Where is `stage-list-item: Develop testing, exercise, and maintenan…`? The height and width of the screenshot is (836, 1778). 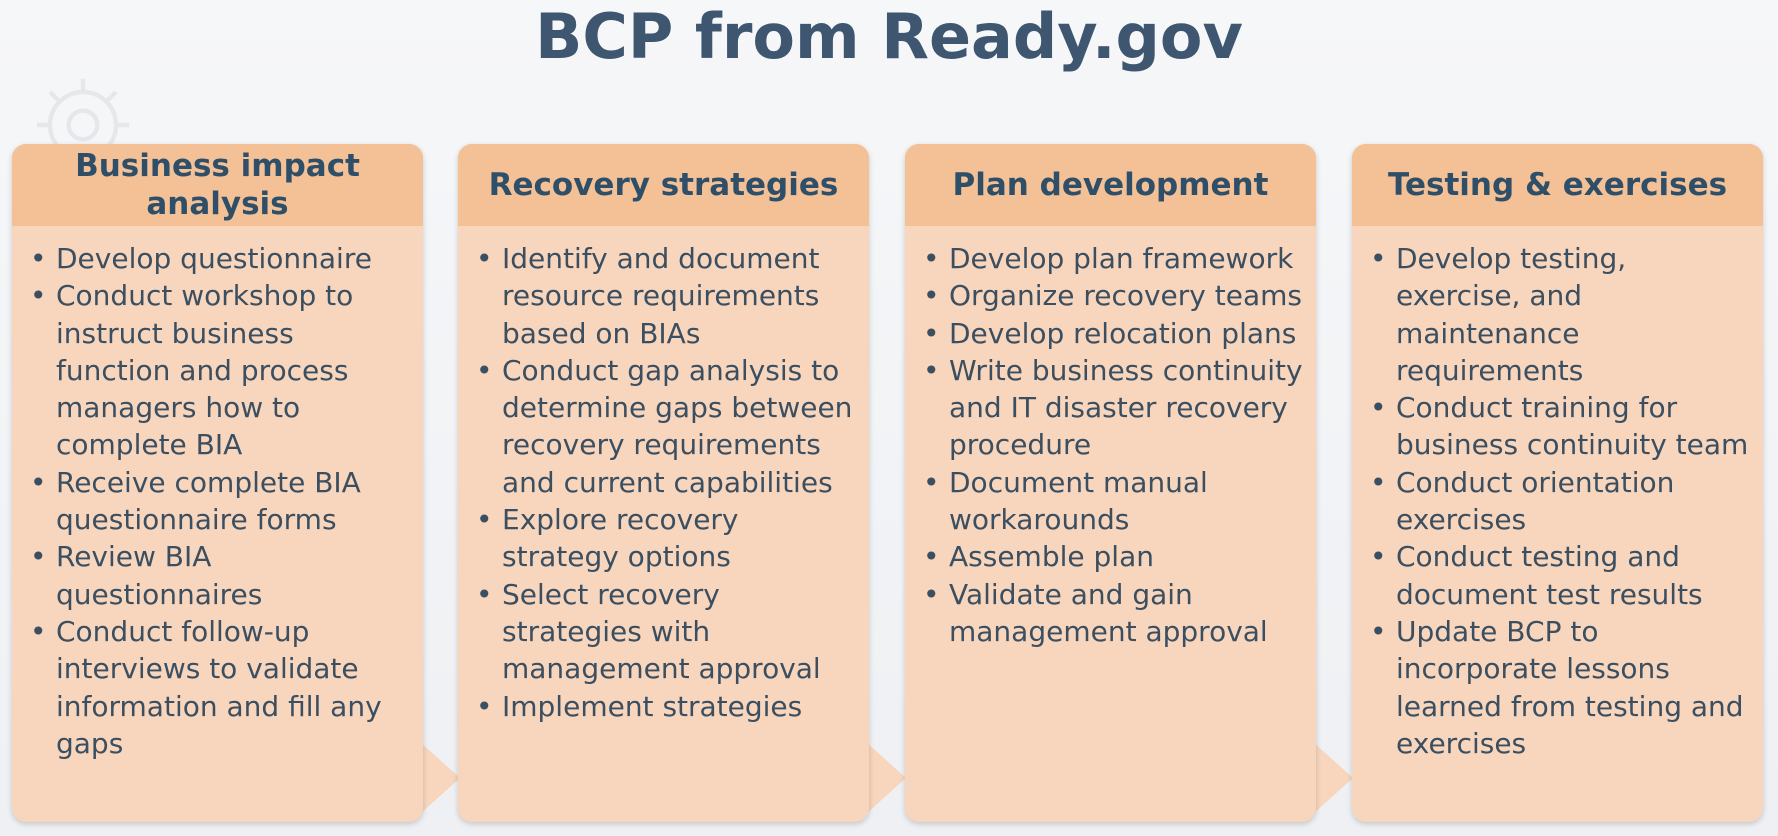 stage-list-item: Develop testing, exercise, and maintenan… is located at coordinates (1557, 314).